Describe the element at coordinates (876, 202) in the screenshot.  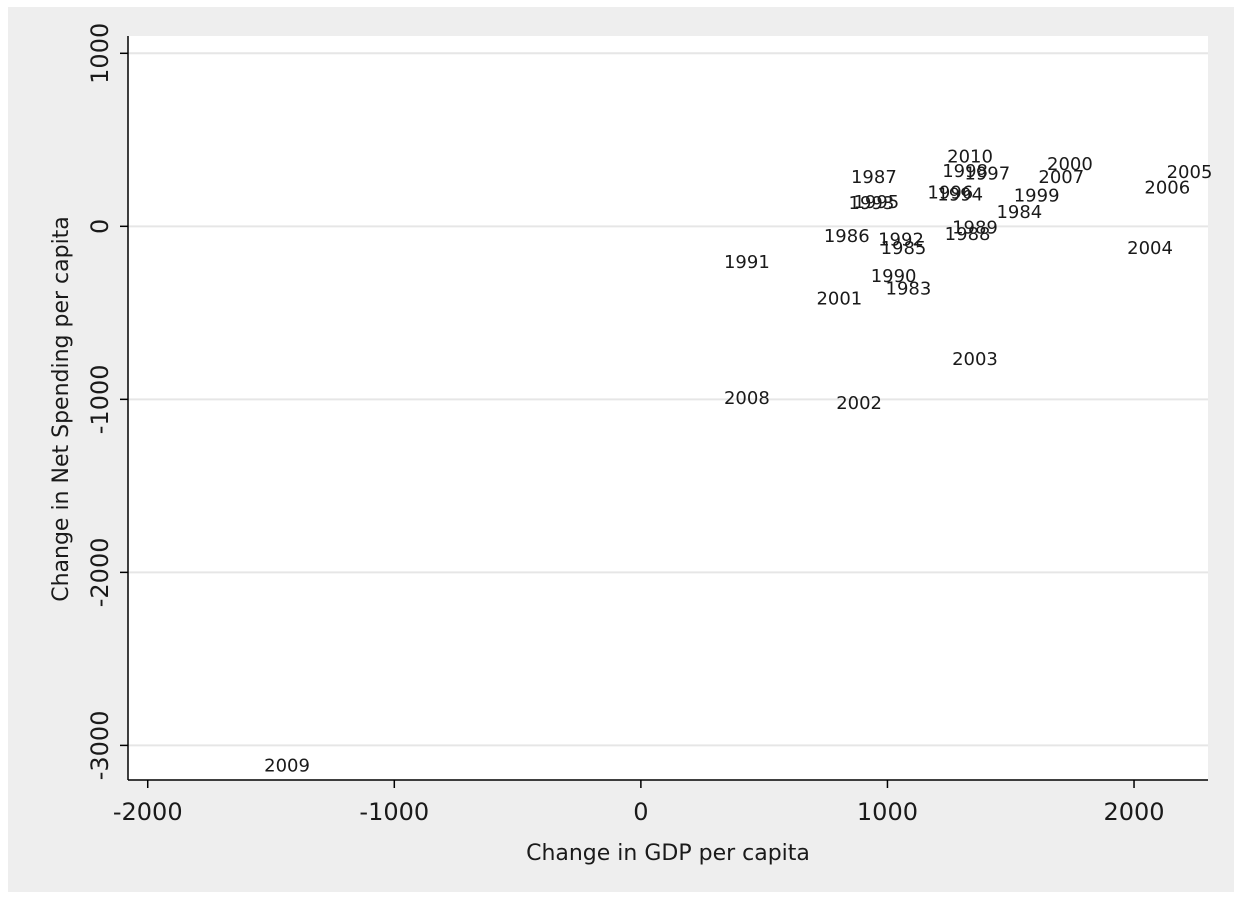
I see `point-label-1995: 1995` at that location.